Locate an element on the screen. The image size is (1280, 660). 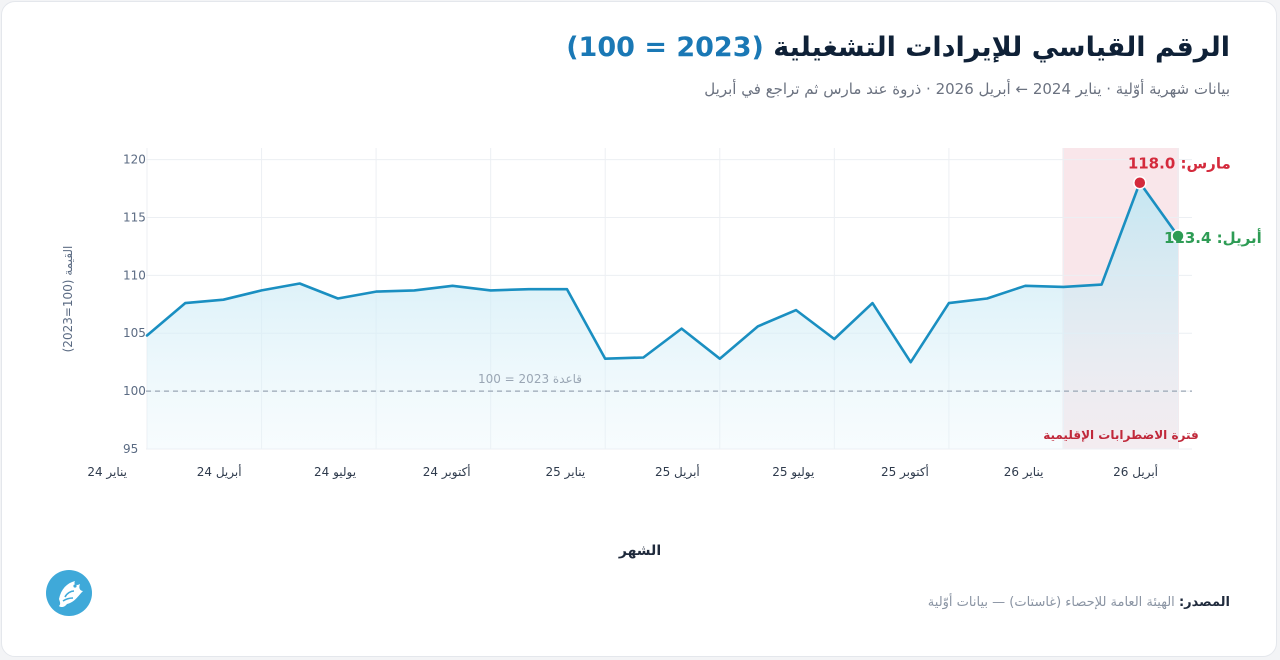
baseline-label: قاعدة 2023 = 100 is located at coordinates (530, 379).